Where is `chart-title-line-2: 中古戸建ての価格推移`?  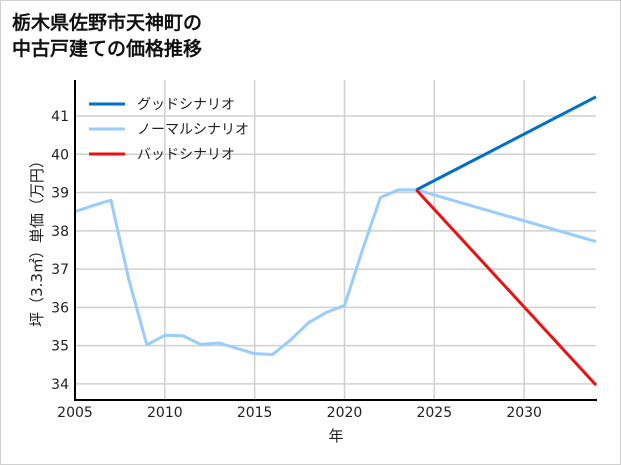
chart-title-line-2: 中古戸建ての価格推移 is located at coordinates (107, 49).